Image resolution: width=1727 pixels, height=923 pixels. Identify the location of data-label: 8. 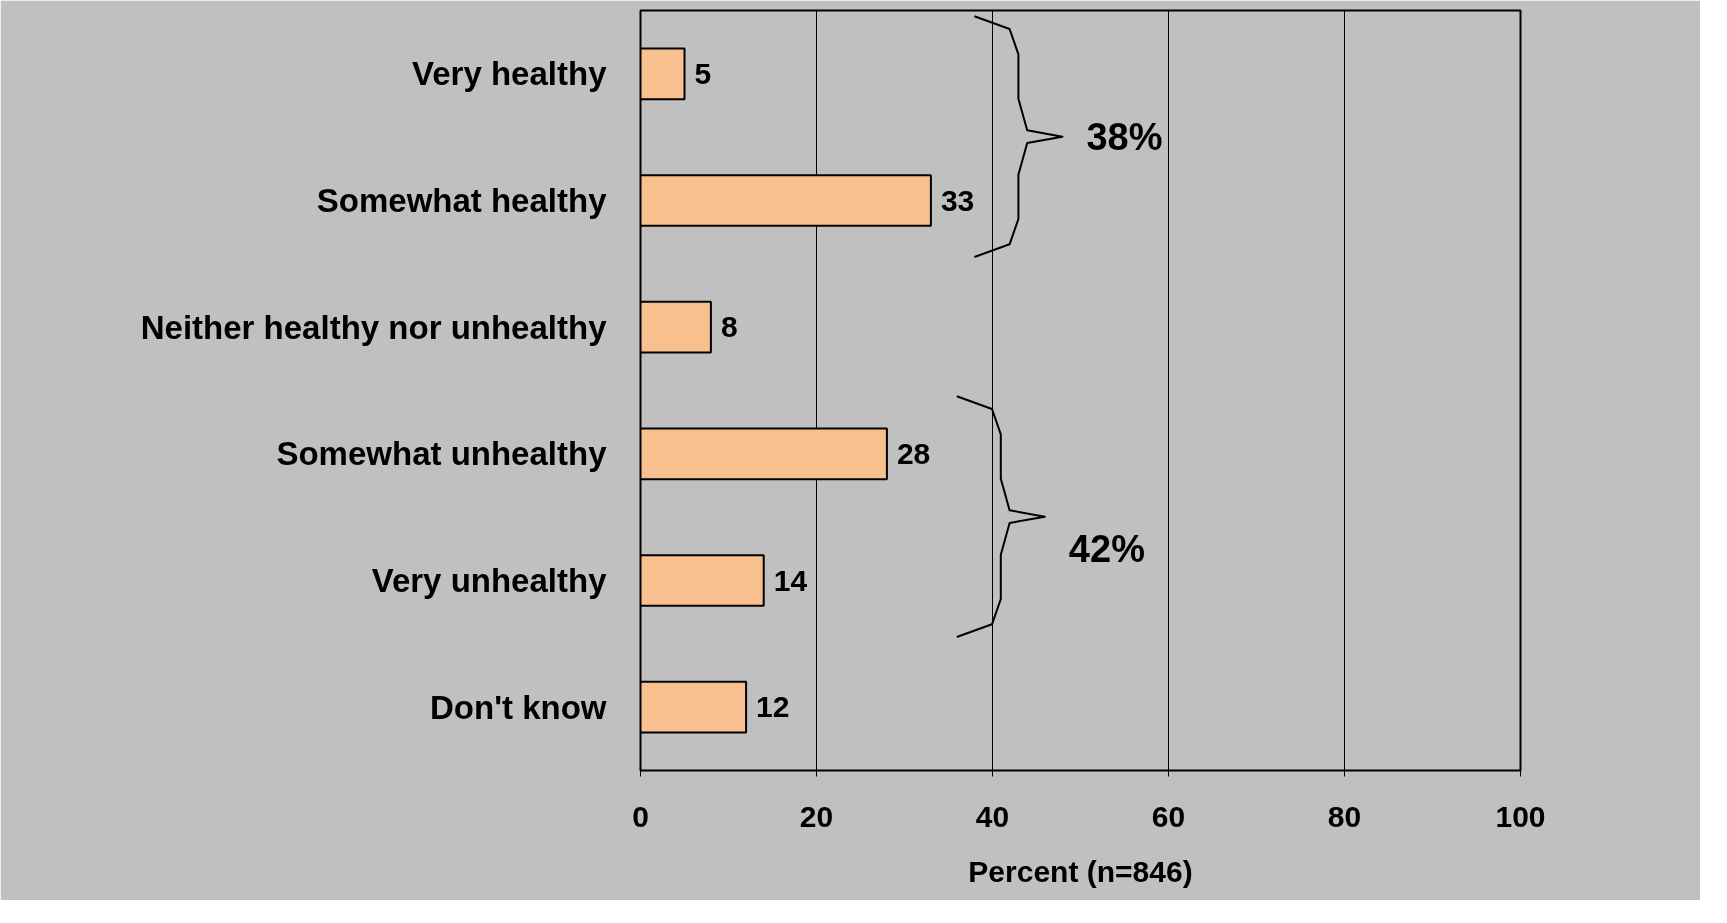
(729, 327).